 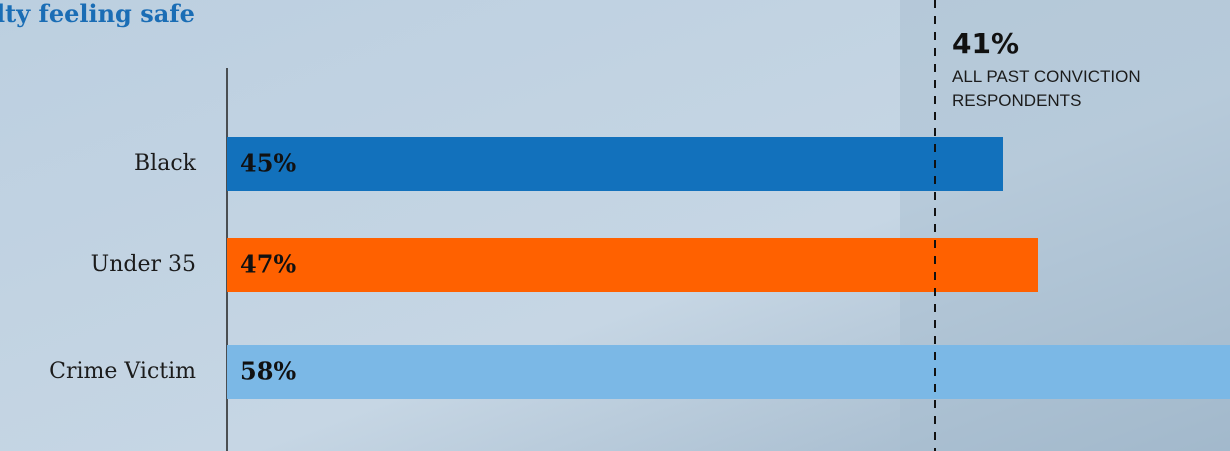 I want to click on value-label: 47%, so click(x=268, y=264).